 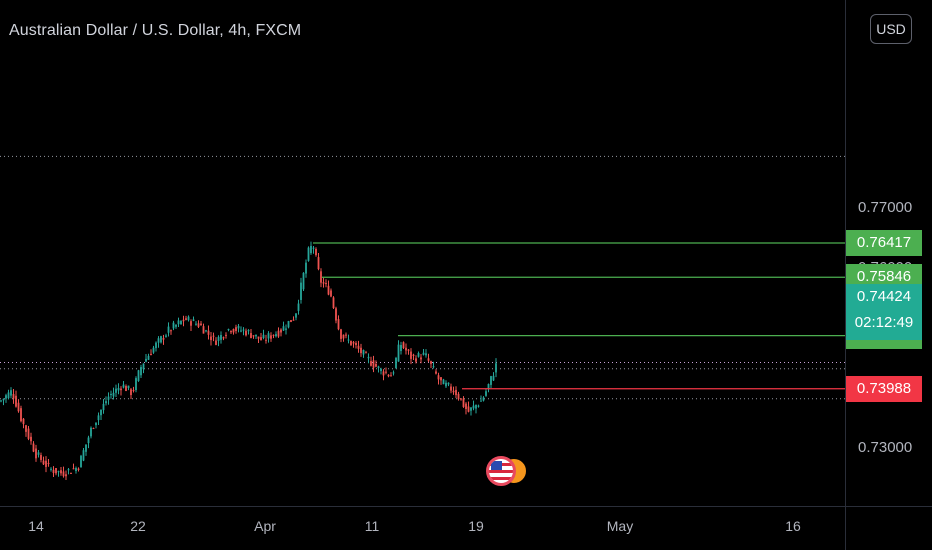 I want to click on date-tick-label: 16, so click(x=793, y=526).